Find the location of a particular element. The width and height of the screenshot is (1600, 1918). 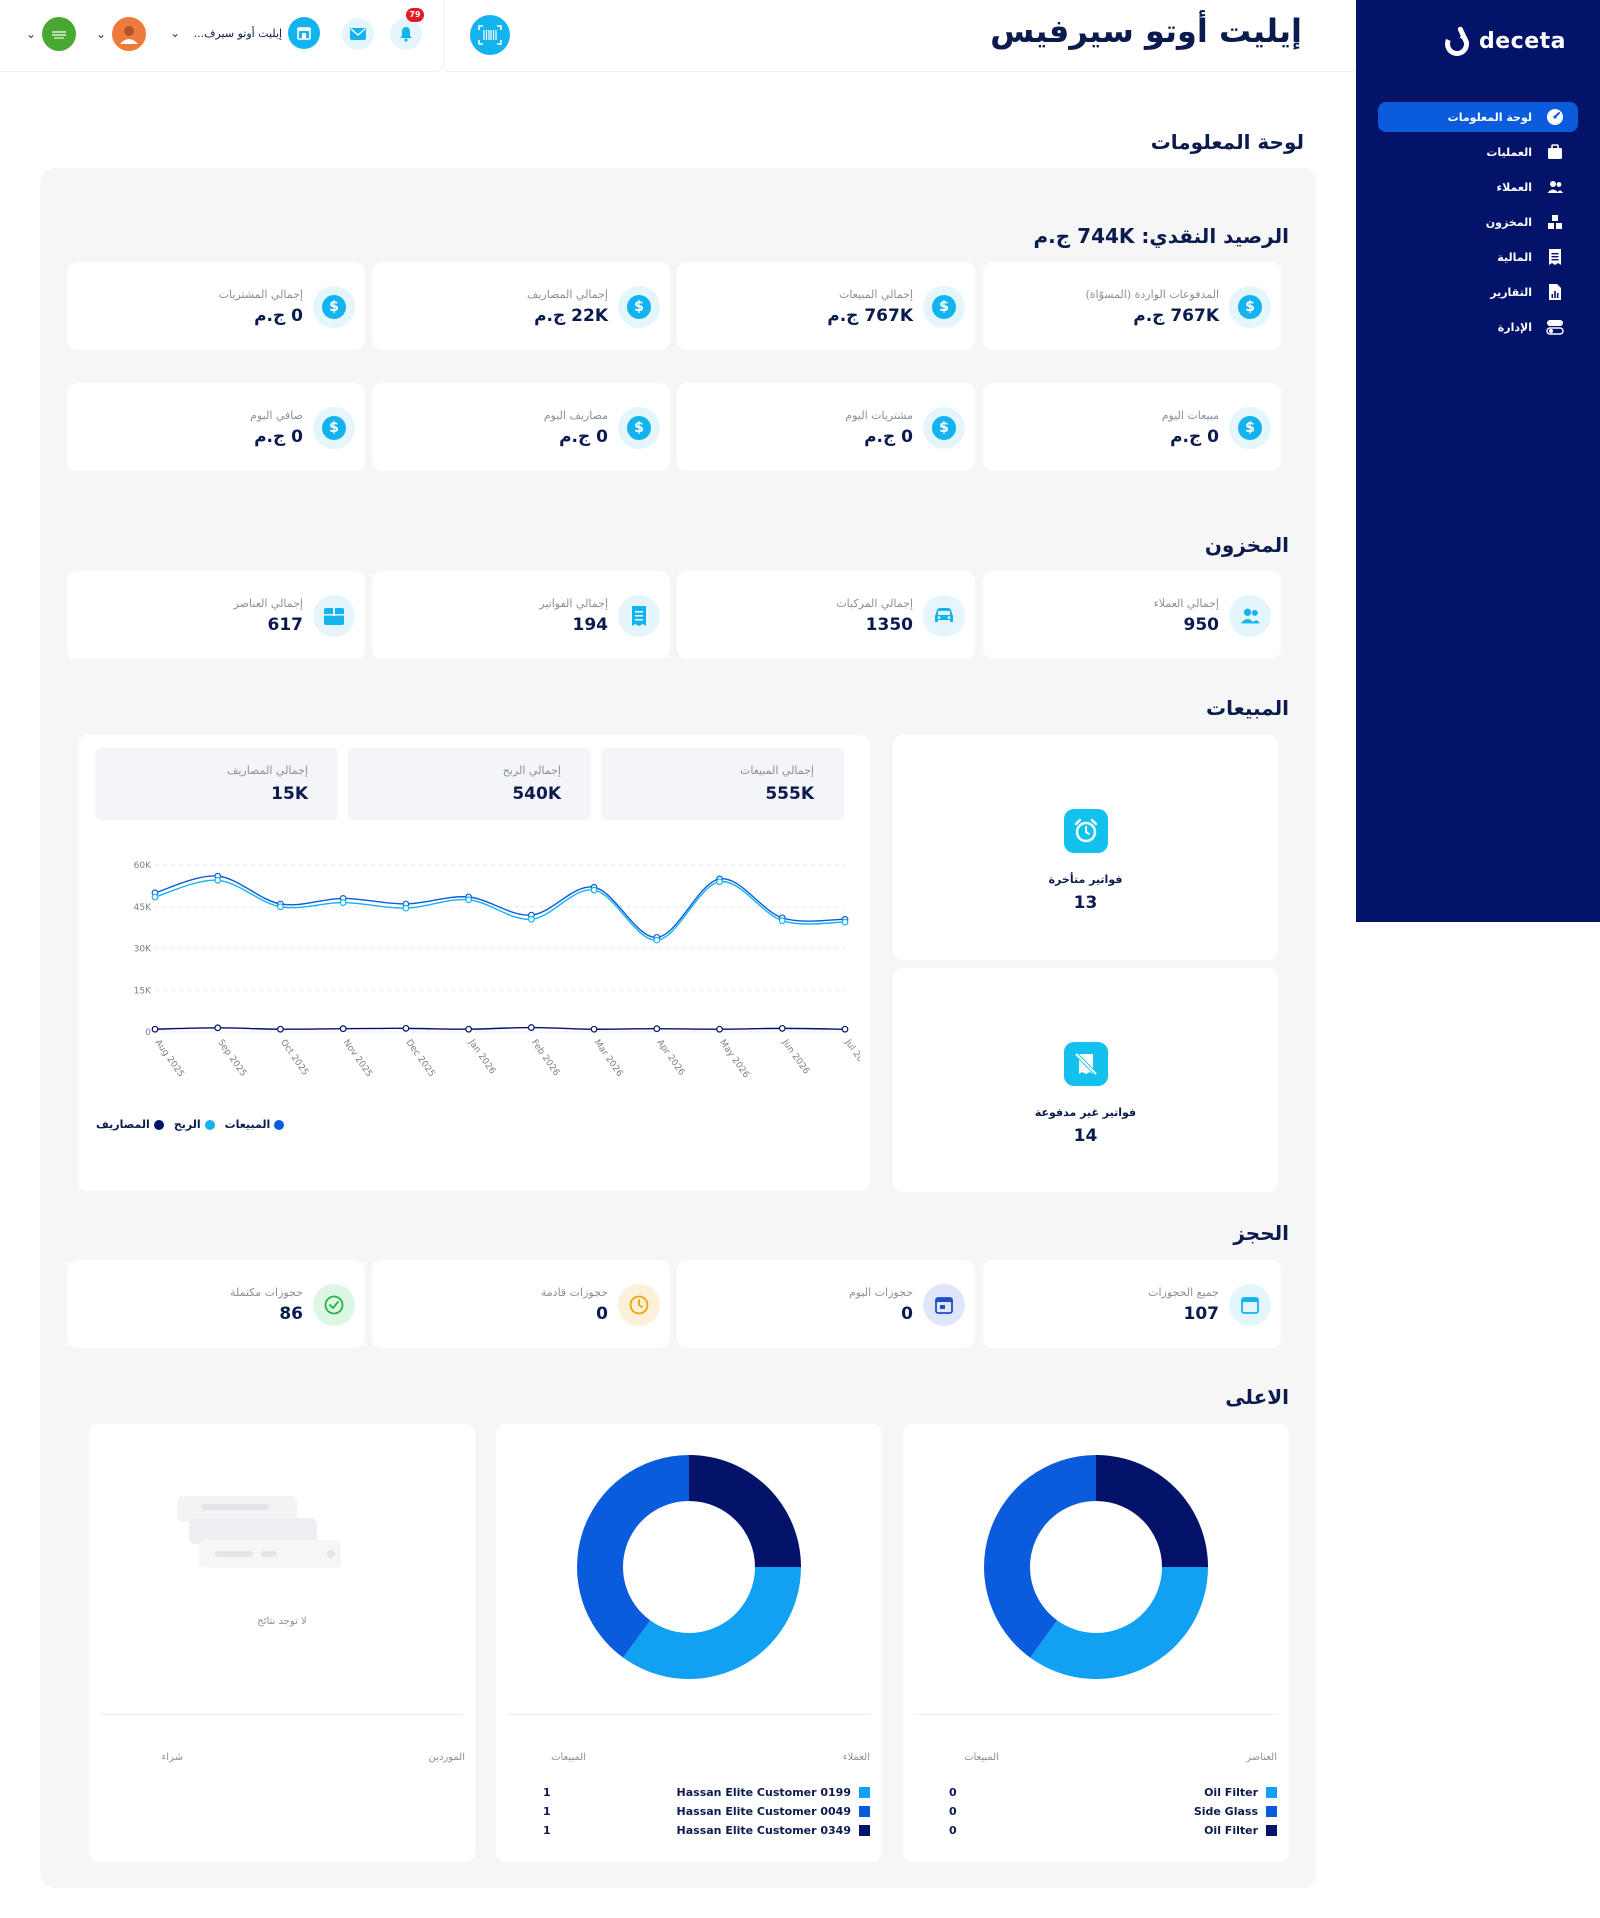

sidebar-item-admin: الإدارة is located at coordinates (1478, 327).